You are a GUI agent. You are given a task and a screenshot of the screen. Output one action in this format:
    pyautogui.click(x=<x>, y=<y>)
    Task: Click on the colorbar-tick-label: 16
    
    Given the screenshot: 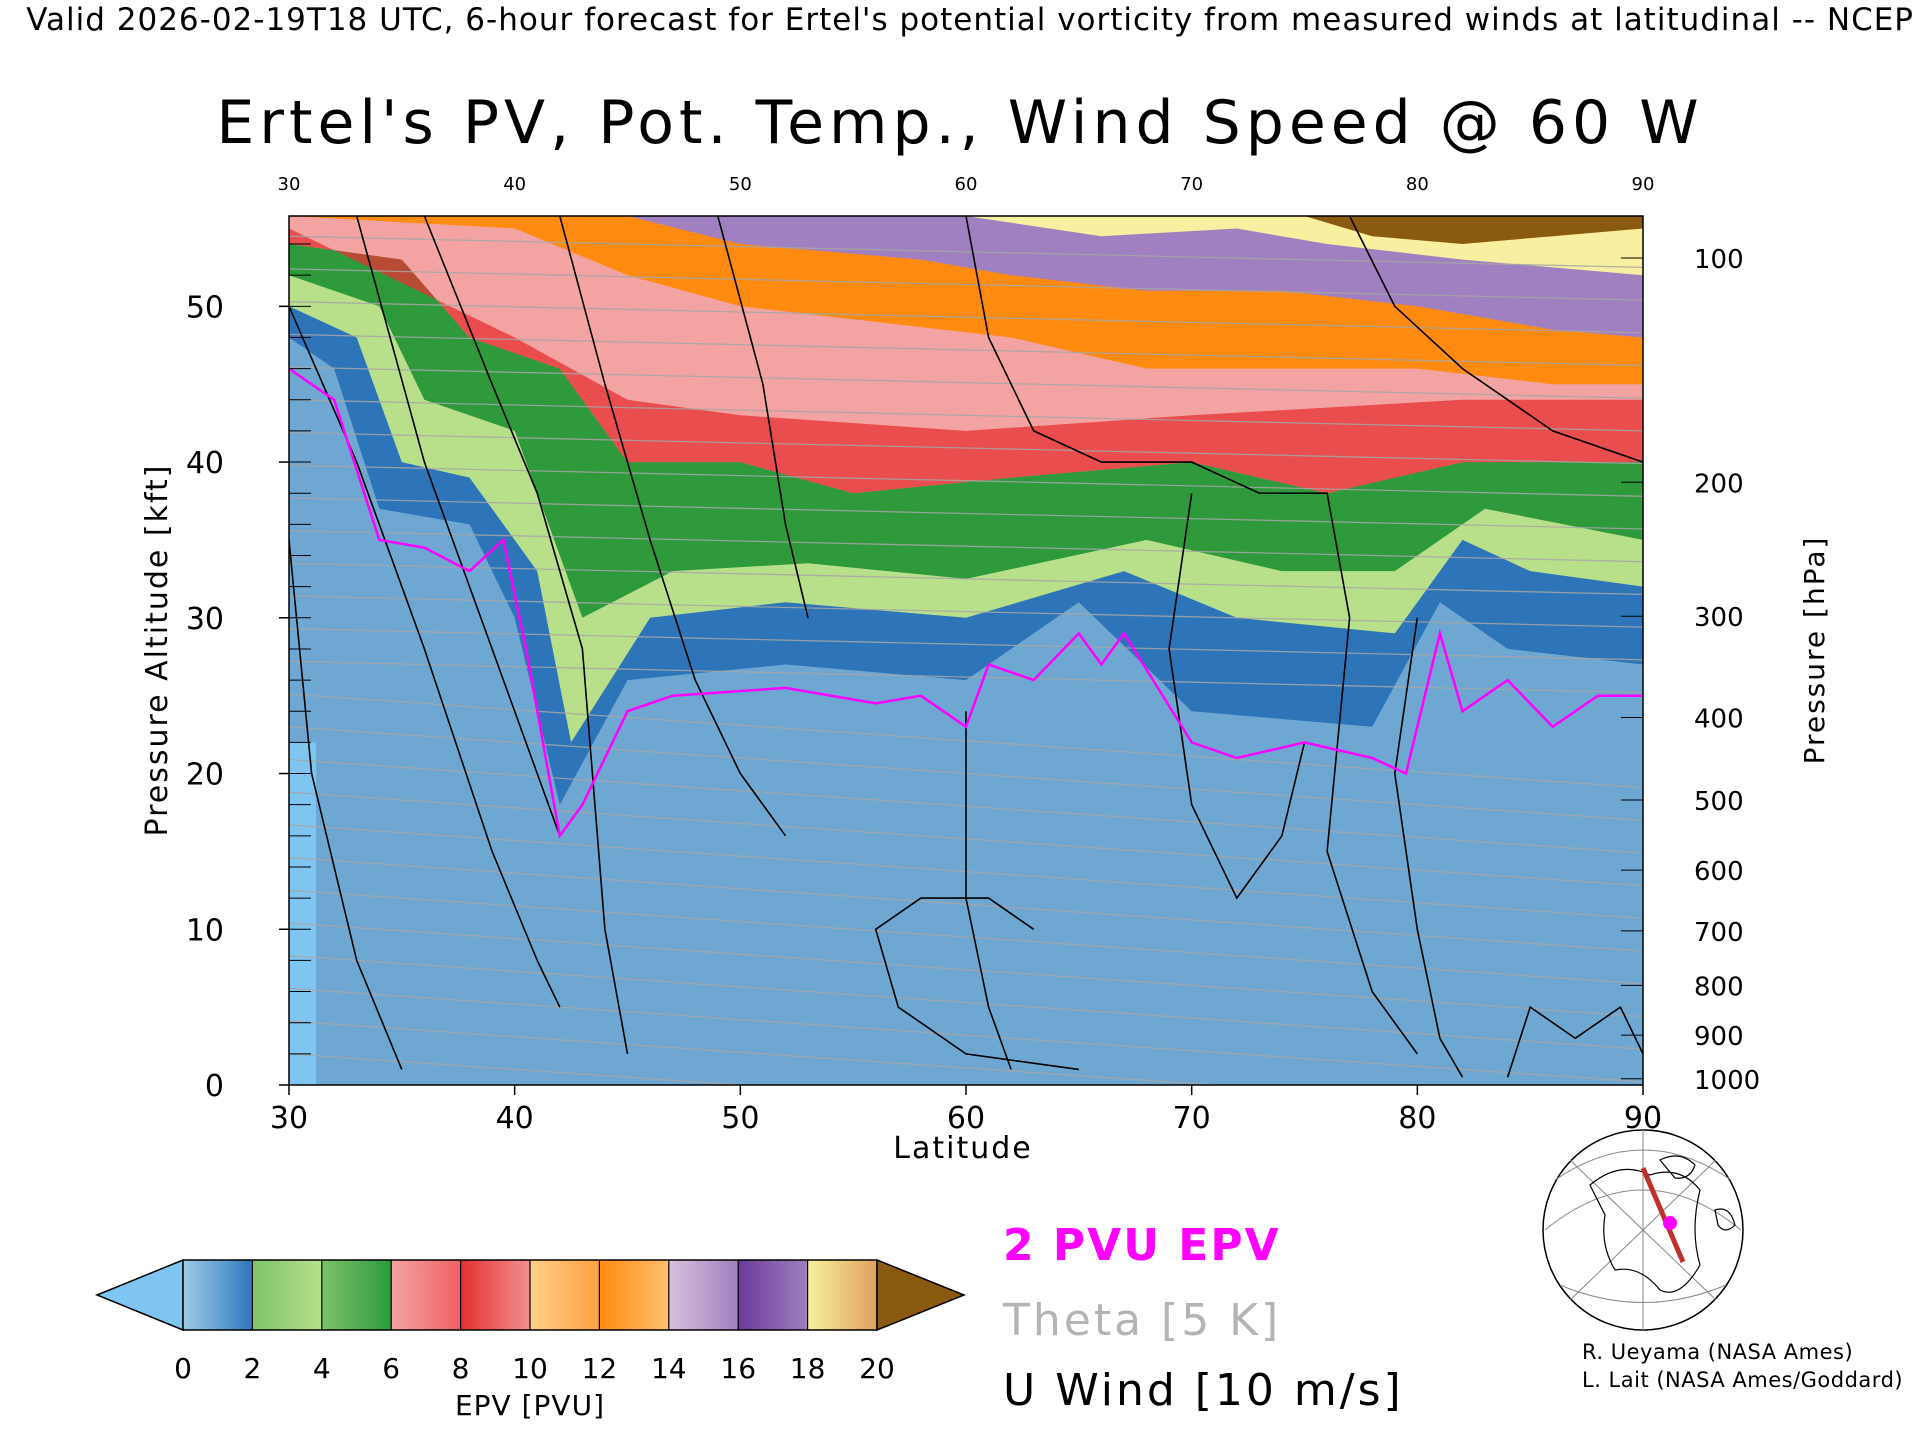 What is the action you would take?
    pyautogui.click(x=738, y=1368)
    